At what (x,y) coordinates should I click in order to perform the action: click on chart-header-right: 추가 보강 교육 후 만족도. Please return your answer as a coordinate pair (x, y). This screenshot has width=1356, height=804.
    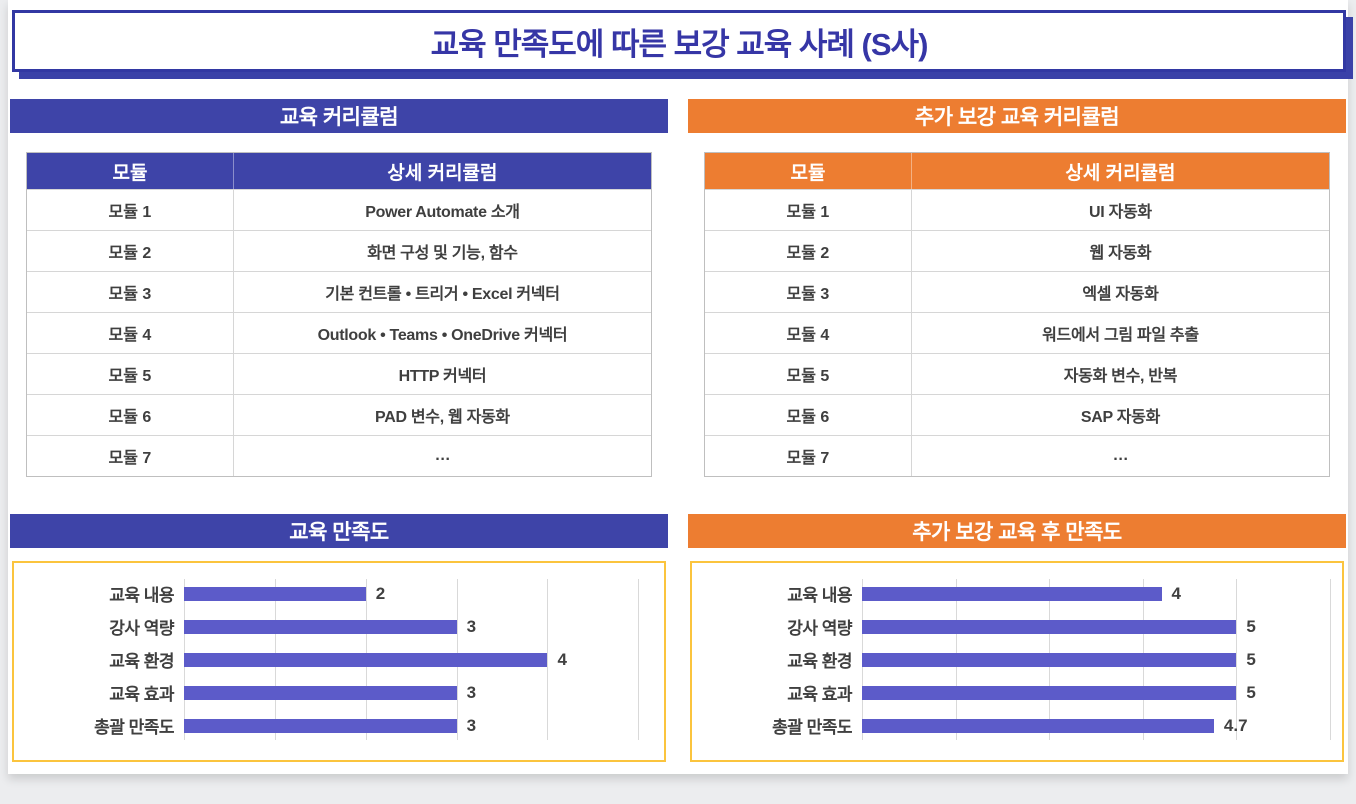
    Looking at the image, I should click on (1017, 531).